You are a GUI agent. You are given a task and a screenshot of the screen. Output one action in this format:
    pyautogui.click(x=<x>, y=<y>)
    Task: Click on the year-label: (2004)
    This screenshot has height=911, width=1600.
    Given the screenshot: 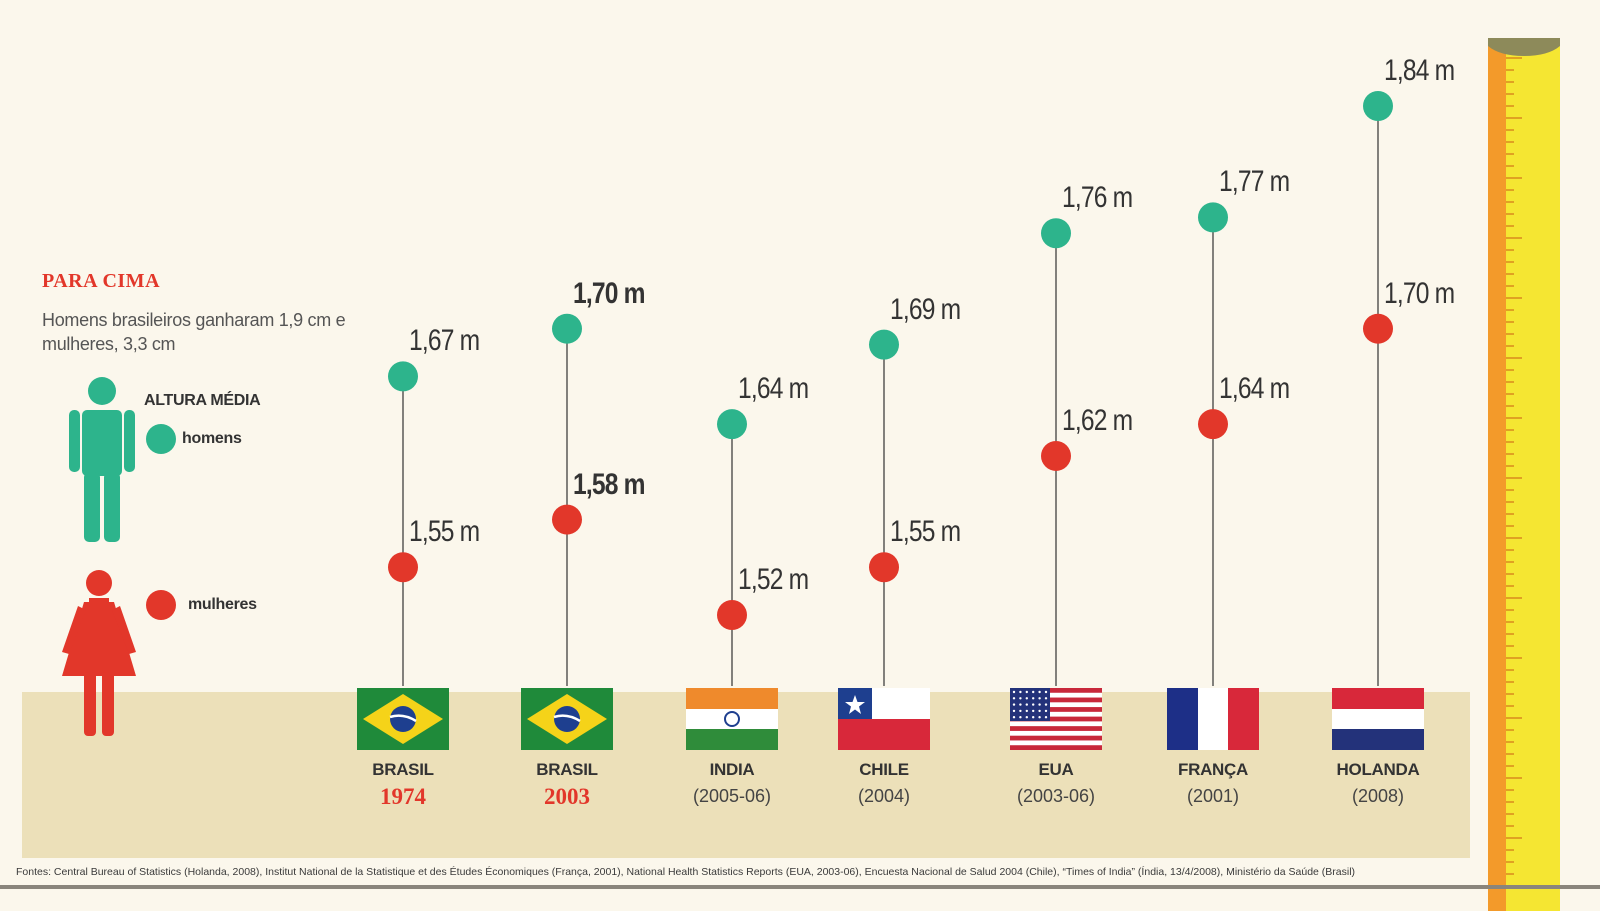 What is the action you would take?
    pyautogui.click(x=884, y=796)
    